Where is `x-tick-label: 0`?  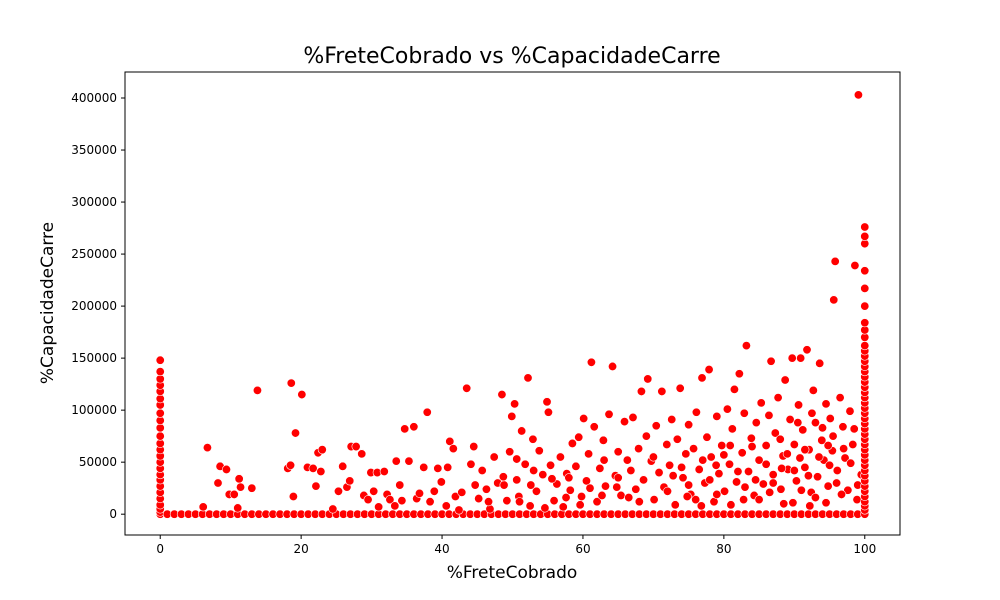
x-tick-label: 0 is located at coordinates (160, 549).